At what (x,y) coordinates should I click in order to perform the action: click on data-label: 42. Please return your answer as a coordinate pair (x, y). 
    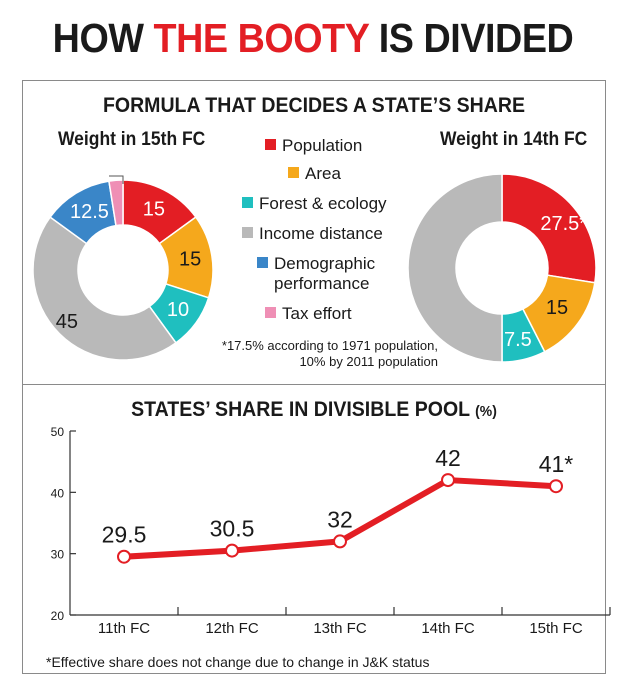
    Looking at the image, I should click on (448, 458).